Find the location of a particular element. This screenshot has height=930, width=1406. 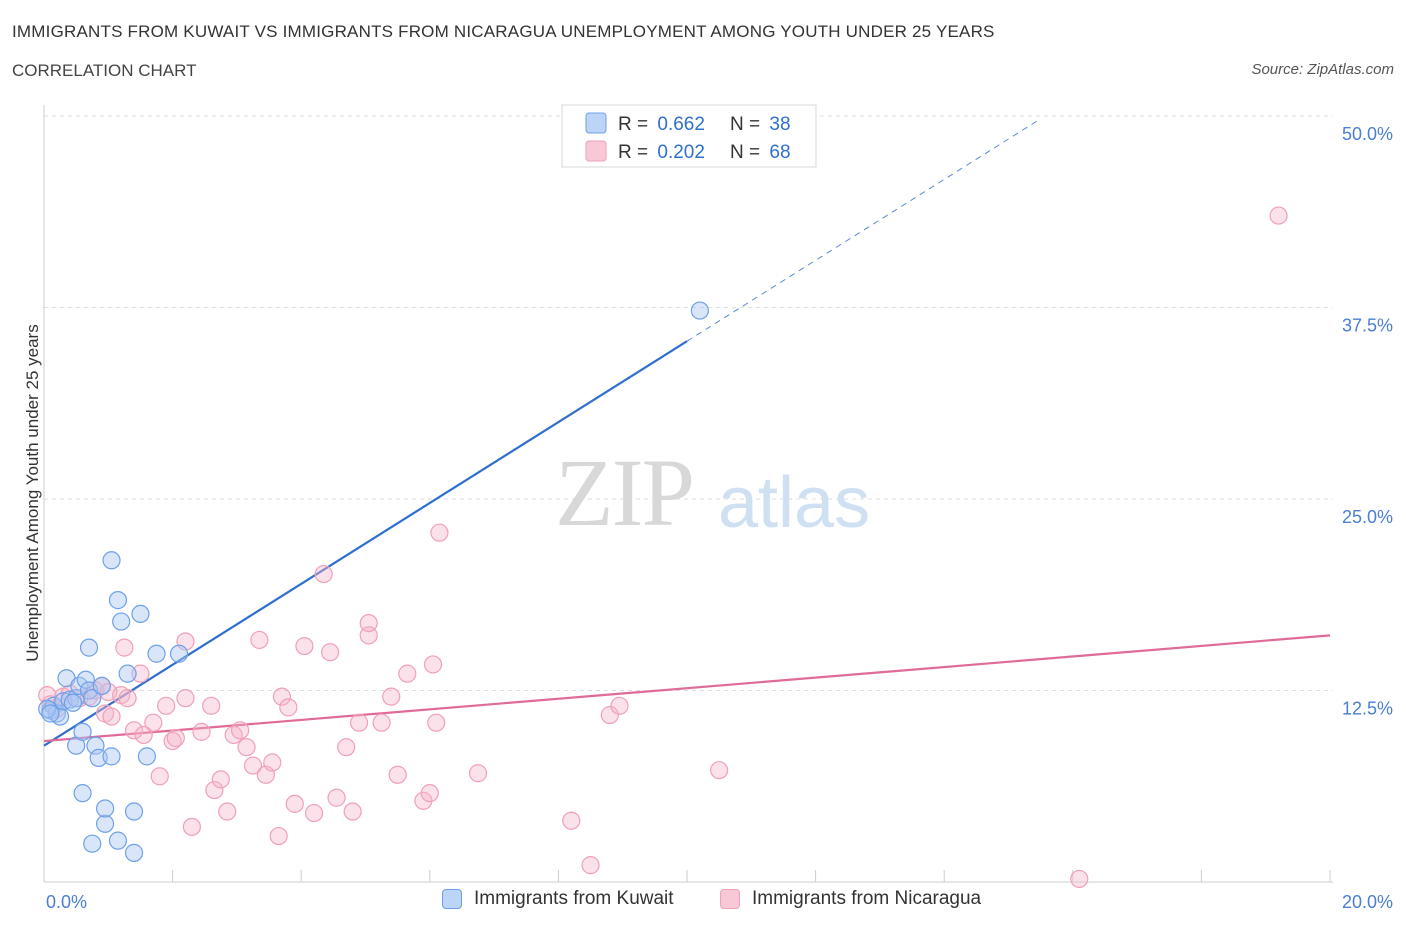

watermark-zip: ZIP is located at coordinates (624, 492).